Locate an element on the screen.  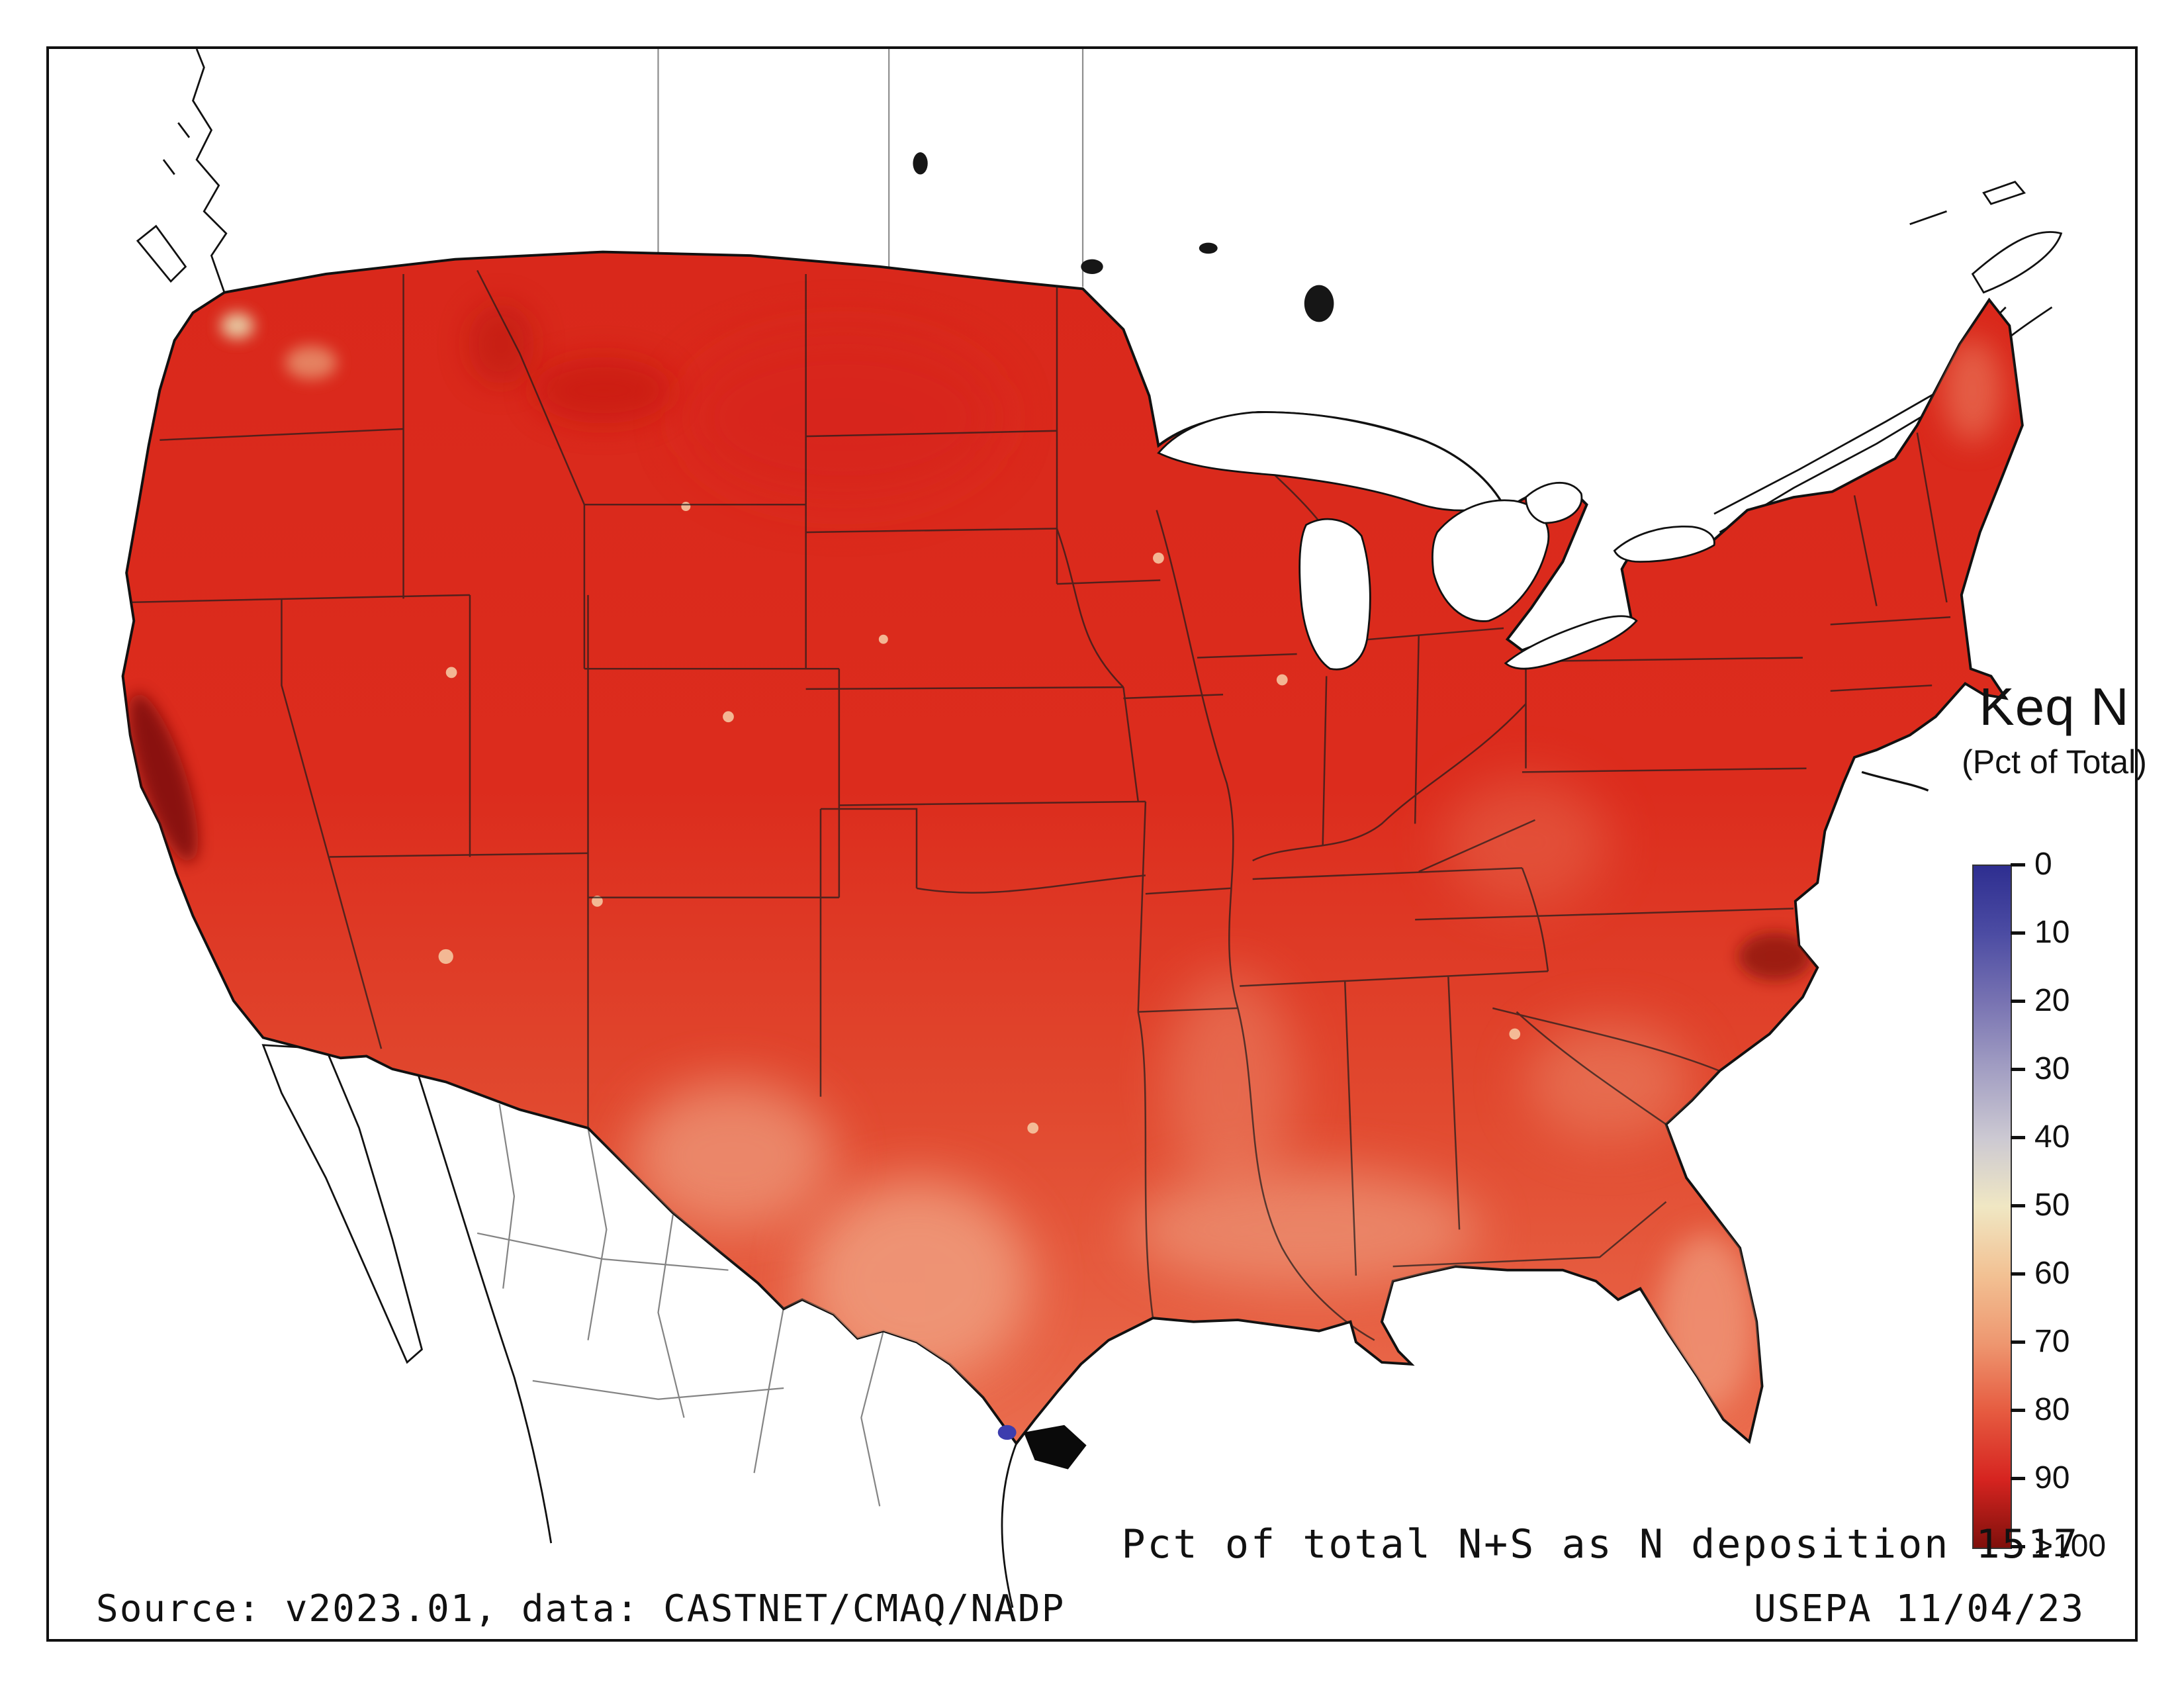
canadian-lakes is located at coordinates (1123, 237).